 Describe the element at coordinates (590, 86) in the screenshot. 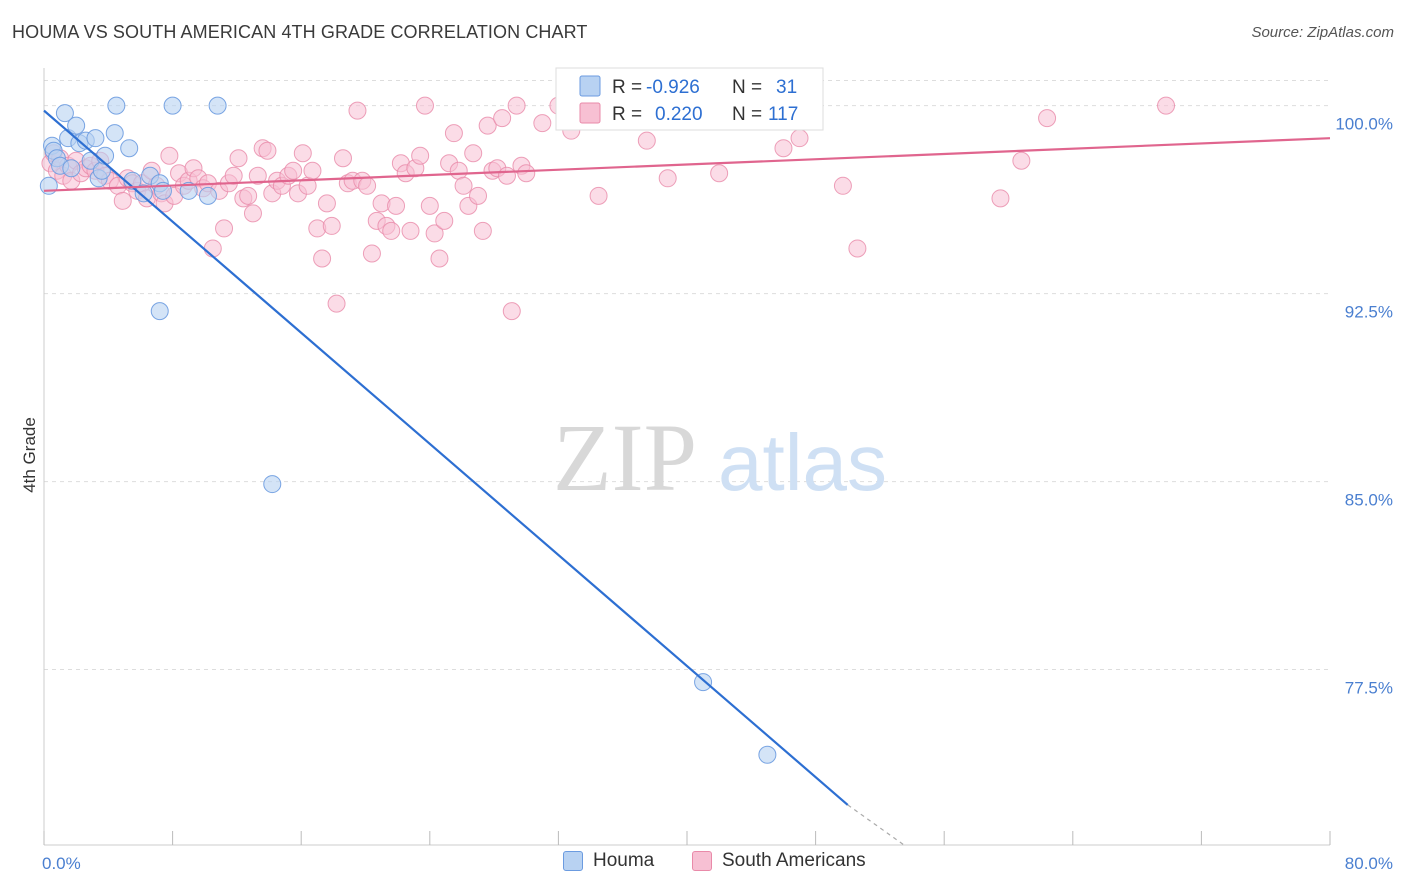

I see `legend-swatch-houma` at that location.